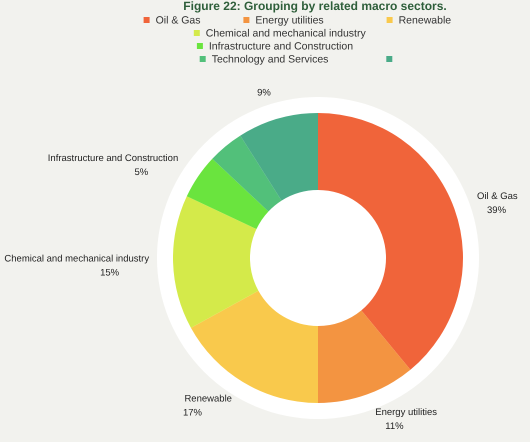 This screenshot has width=530, height=442. Describe the element at coordinates (270, 60) in the screenshot. I see `legend-label: Technology and Services` at that location.